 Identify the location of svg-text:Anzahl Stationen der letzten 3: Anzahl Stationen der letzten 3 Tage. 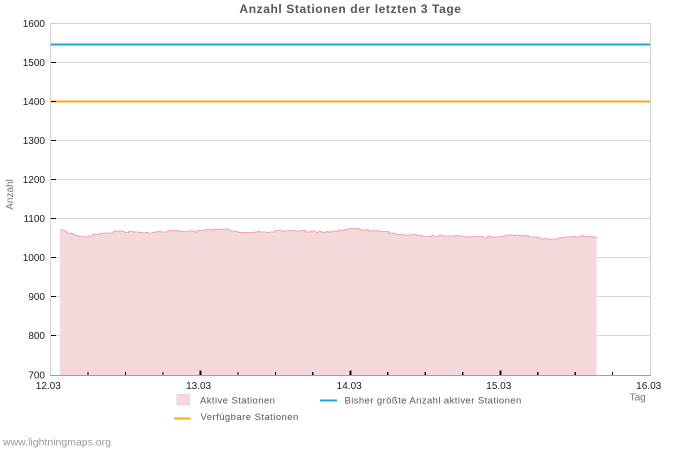
(350, 9).